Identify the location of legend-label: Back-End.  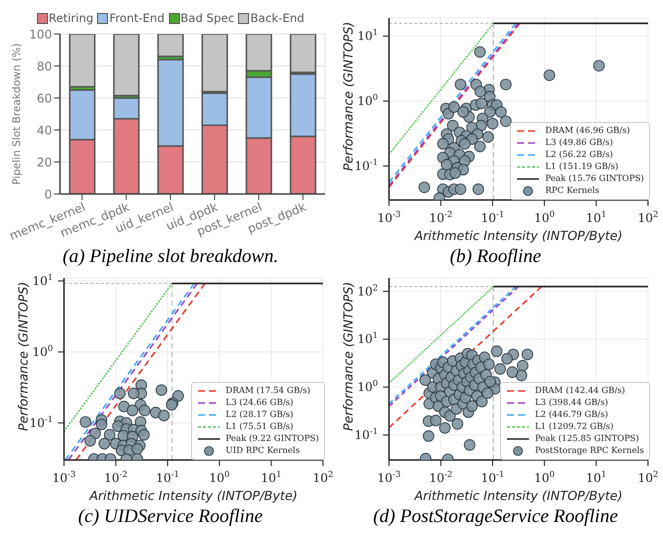
(276, 18).